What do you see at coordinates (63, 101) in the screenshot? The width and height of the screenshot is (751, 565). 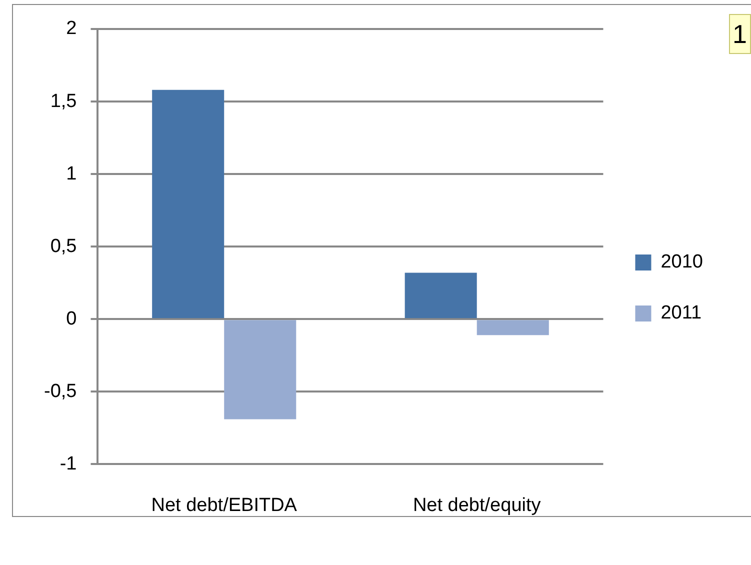 I see `y-tick-label: 1,5` at bounding box center [63, 101].